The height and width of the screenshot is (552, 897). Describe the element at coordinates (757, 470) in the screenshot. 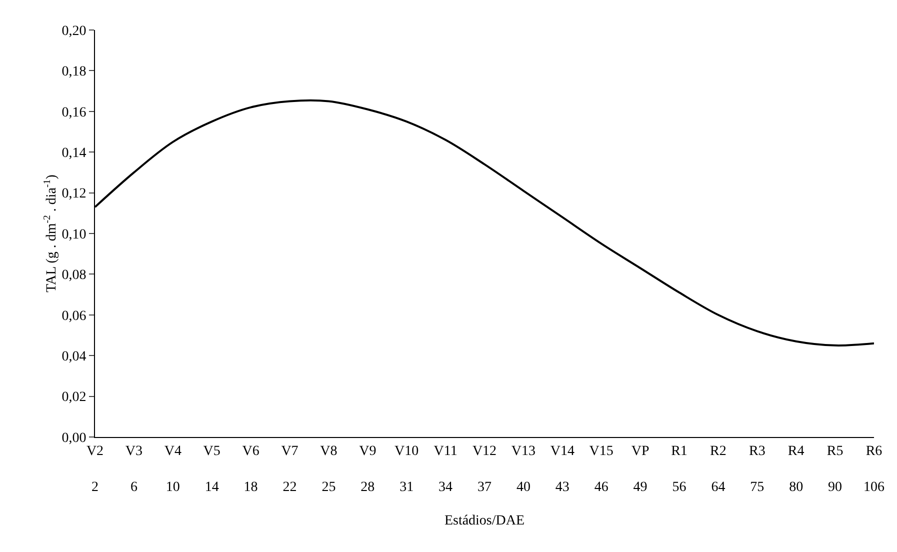

I see `category-label: R3 75` at that location.